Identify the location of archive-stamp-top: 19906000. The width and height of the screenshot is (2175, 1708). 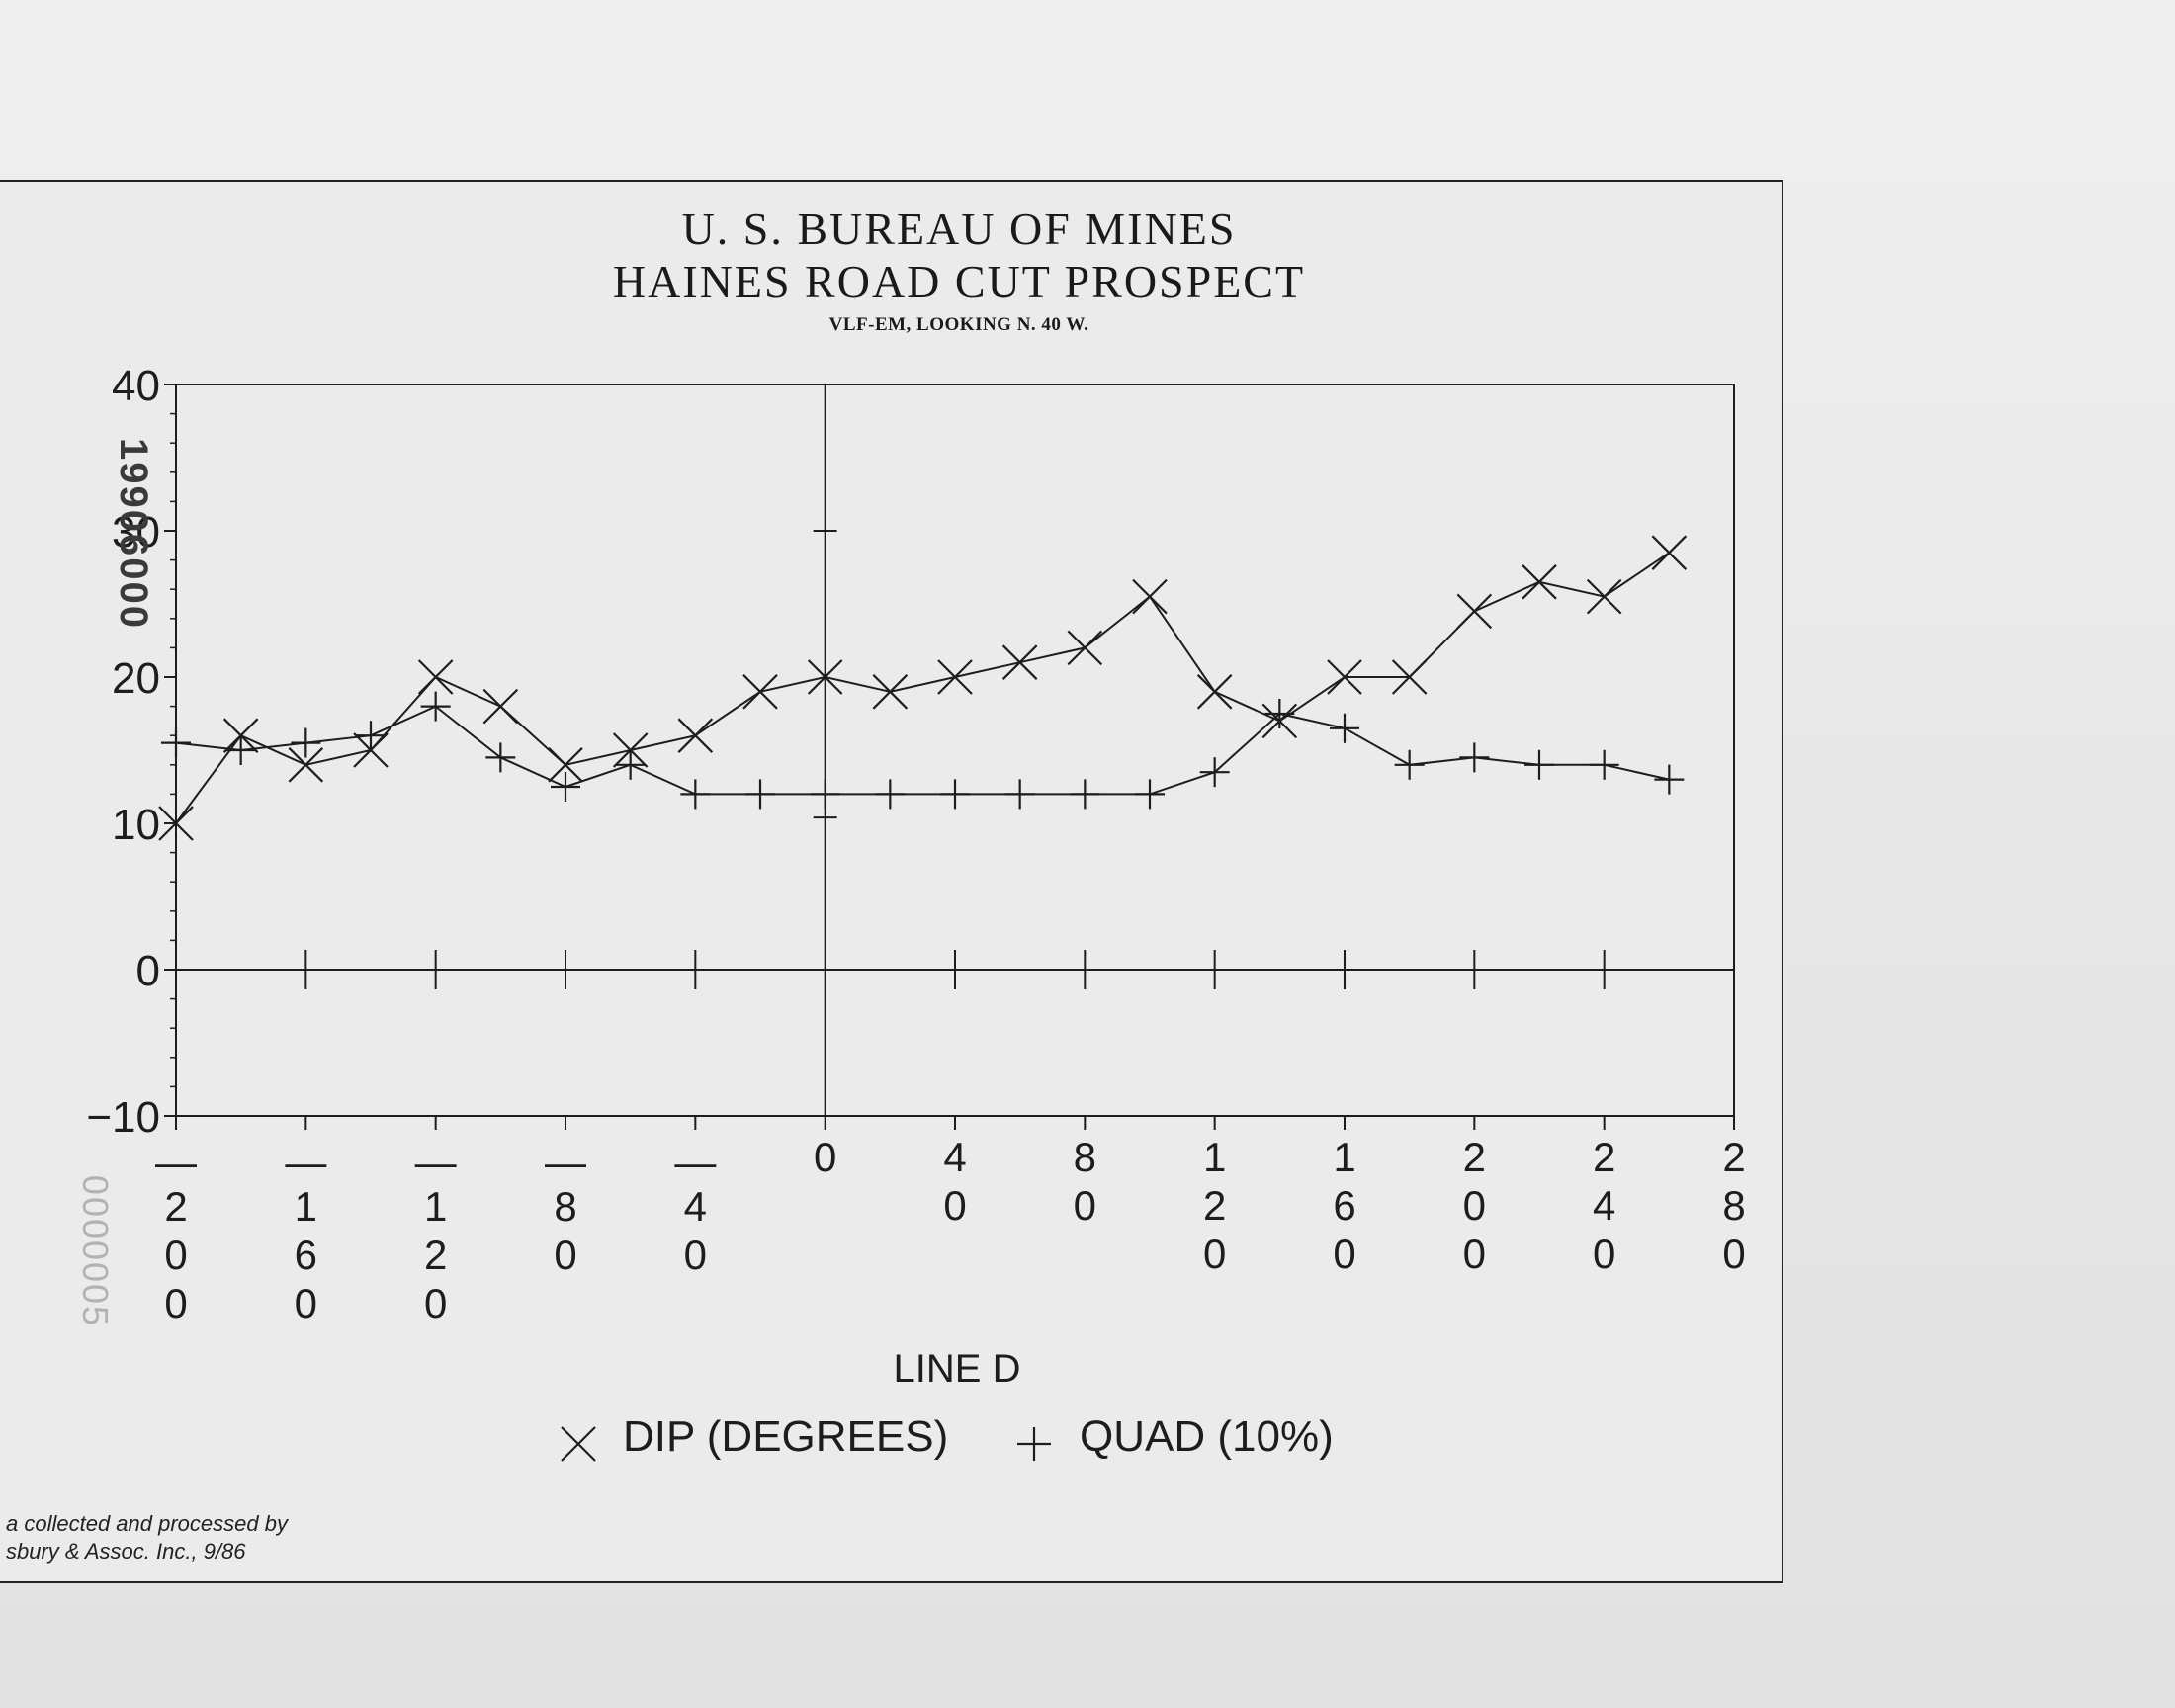
(133, 534).